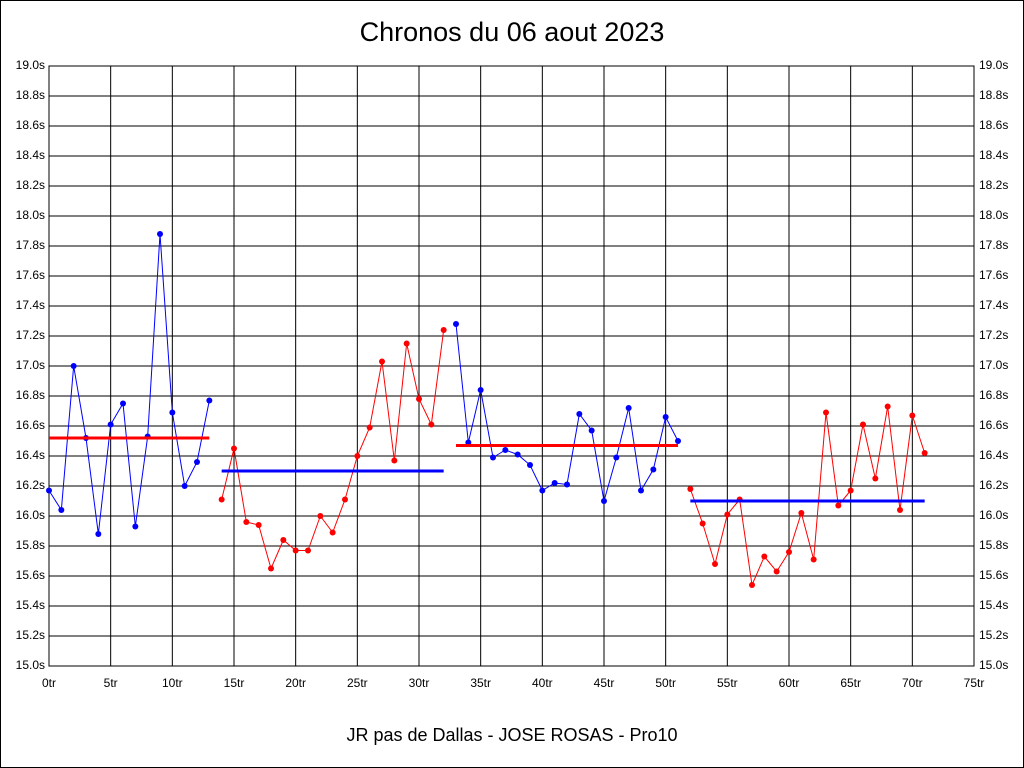 This screenshot has height=768, width=1024. Describe the element at coordinates (993, 545) in the screenshot. I see `y2-tick-label: 15.8s` at that location.